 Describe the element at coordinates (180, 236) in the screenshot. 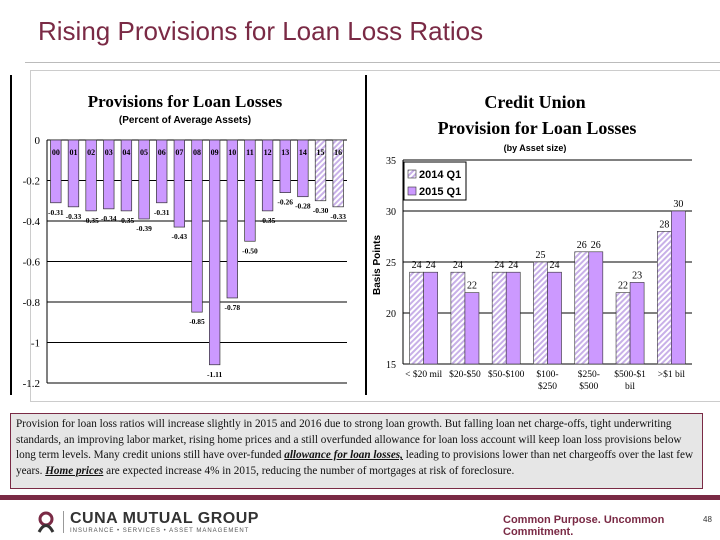

I see `data-label: -0.43` at that location.